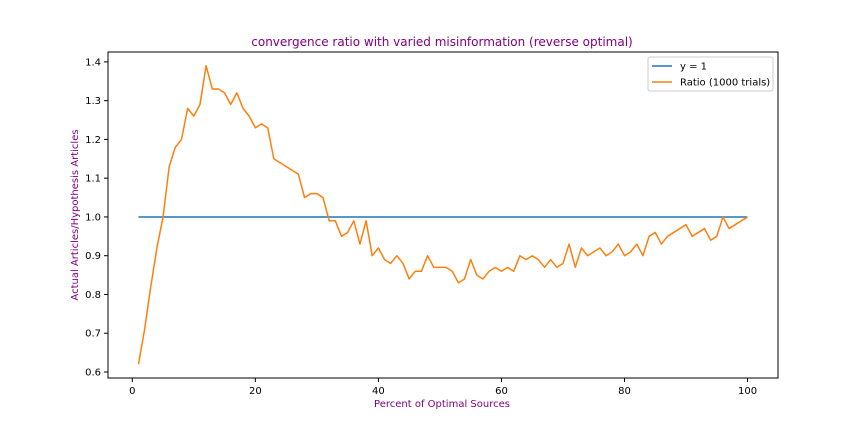  Describe the element at coordinates (93, 179) in the screenshot. I see `y-tick-label: 1.1` at that location.